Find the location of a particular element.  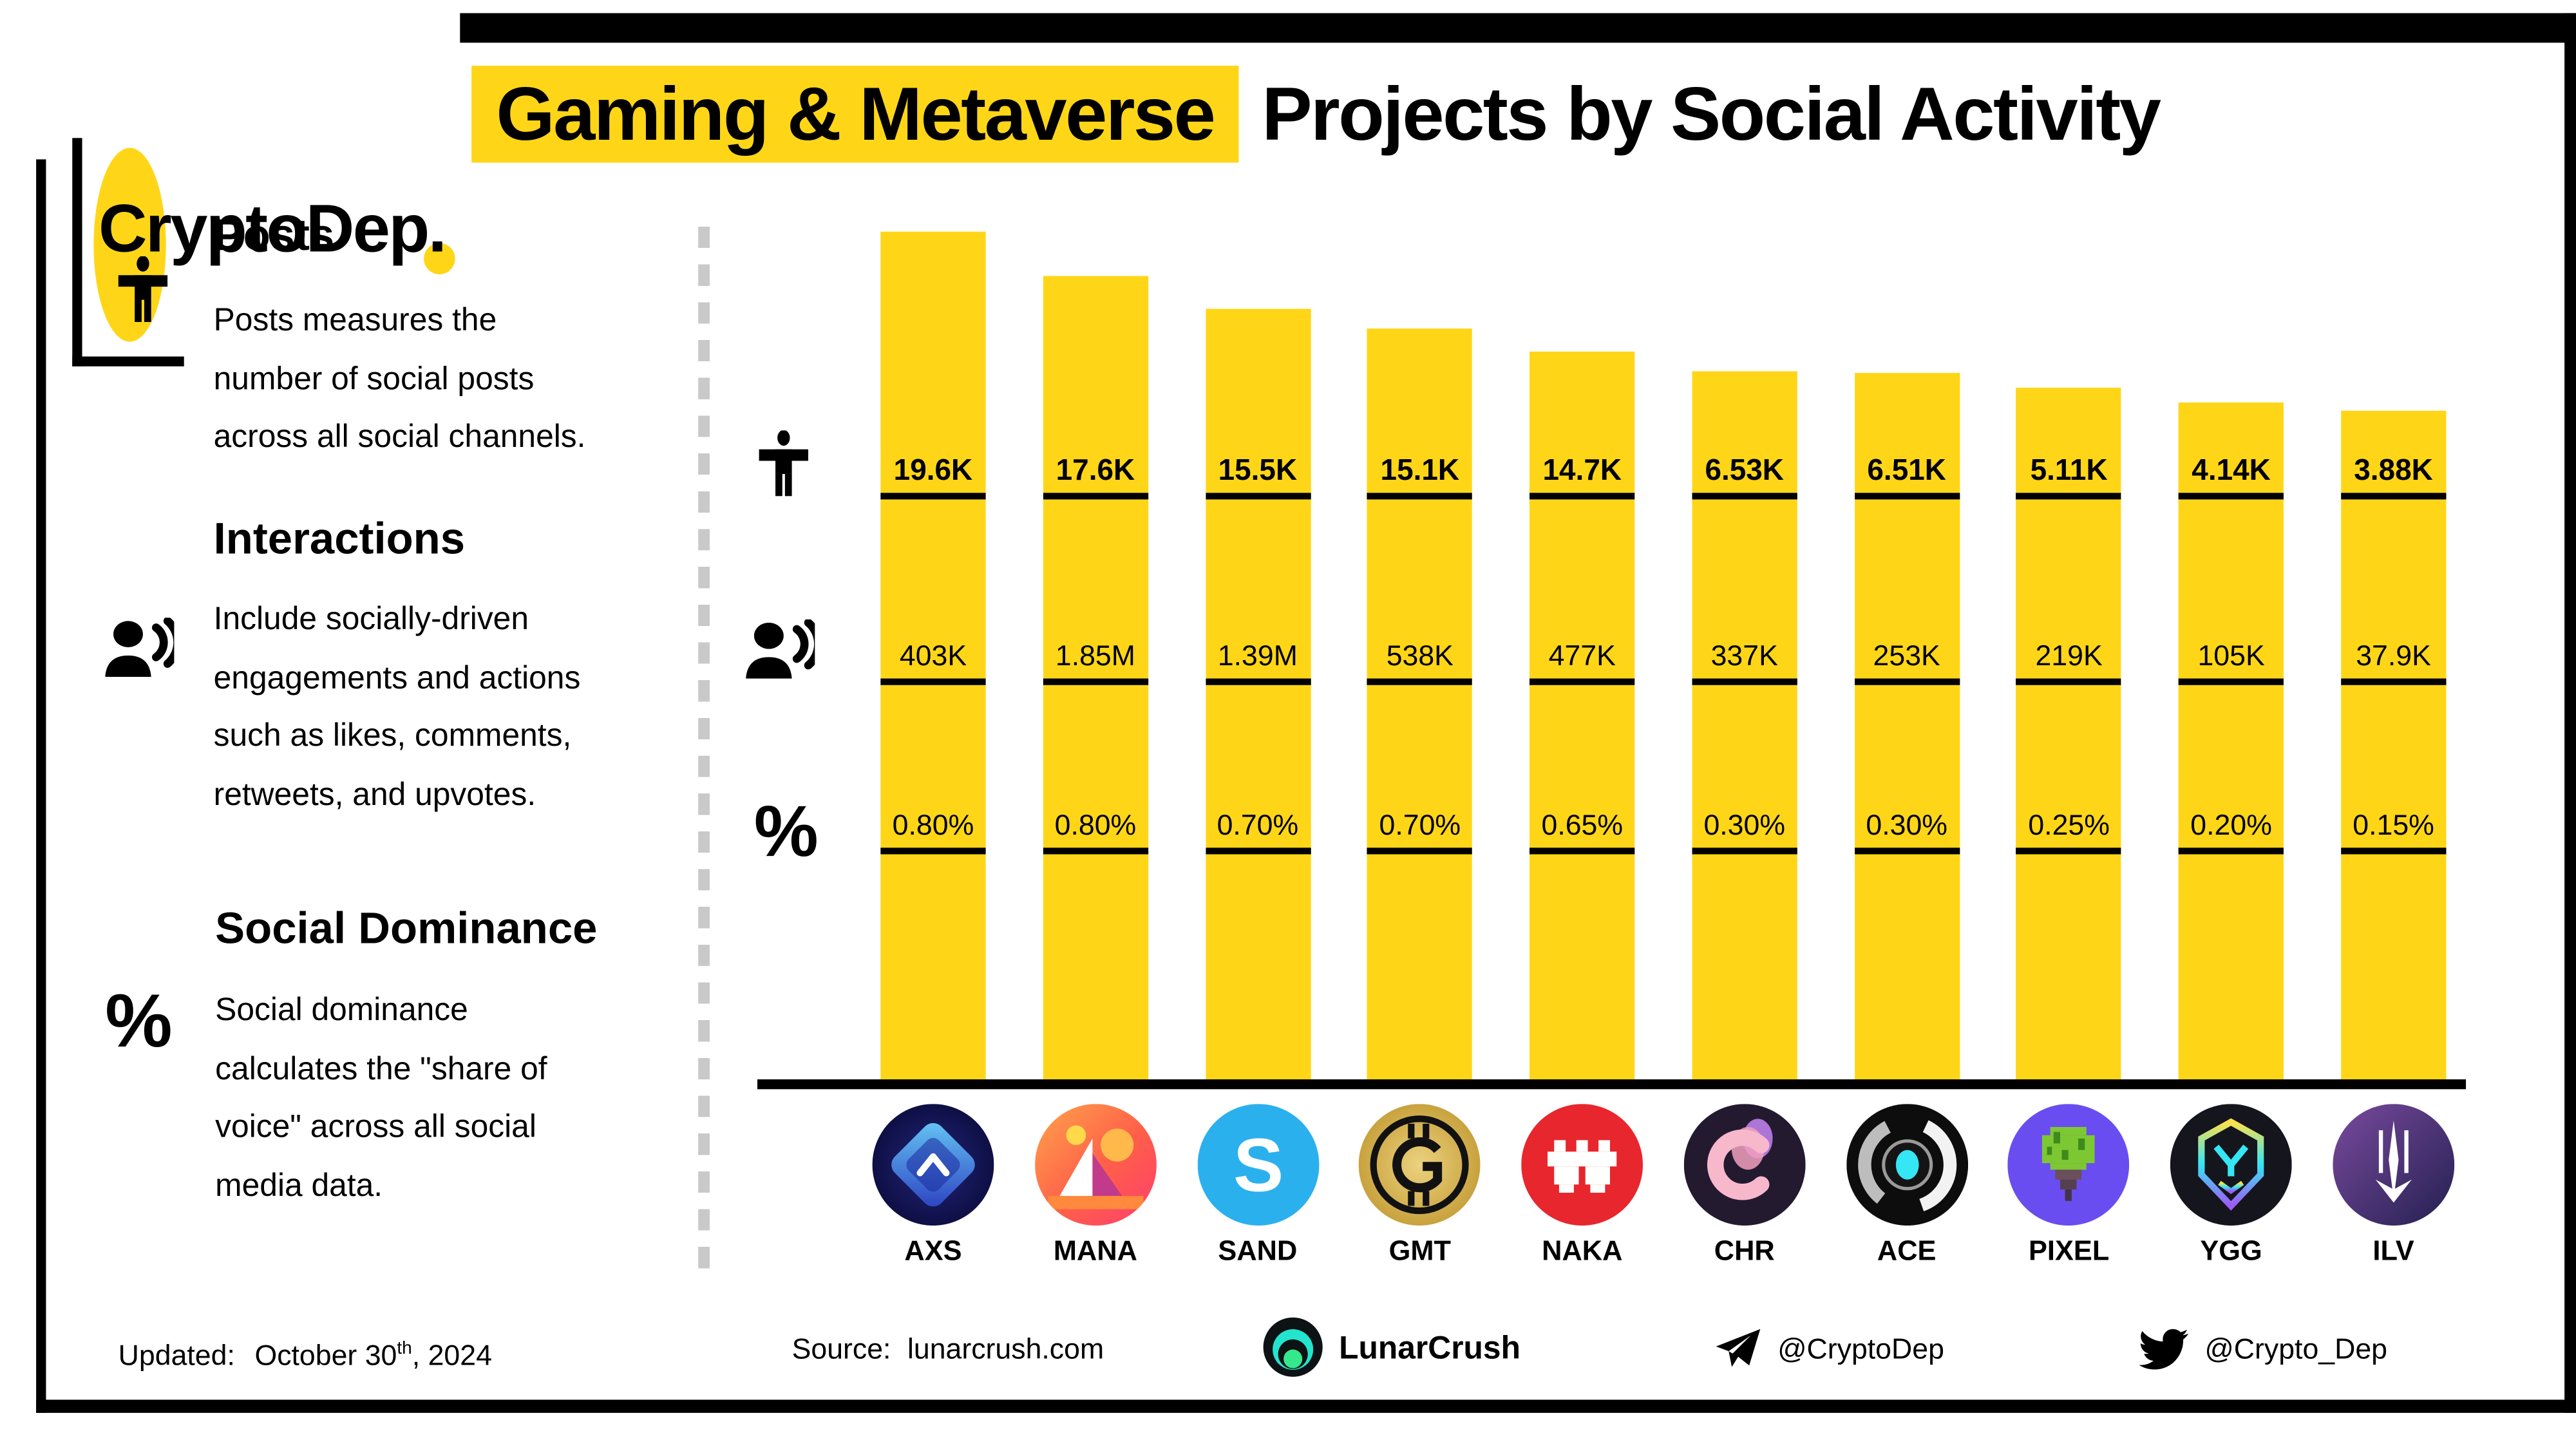

logo-frame is located at coordinates (128, 252).